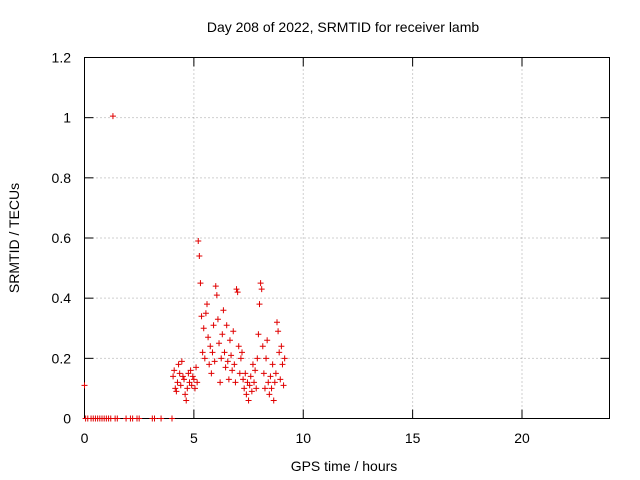 The height and width of the screenshot is (480, 640). I want to click on y-tick-label: 0.4, so click(62, 298).